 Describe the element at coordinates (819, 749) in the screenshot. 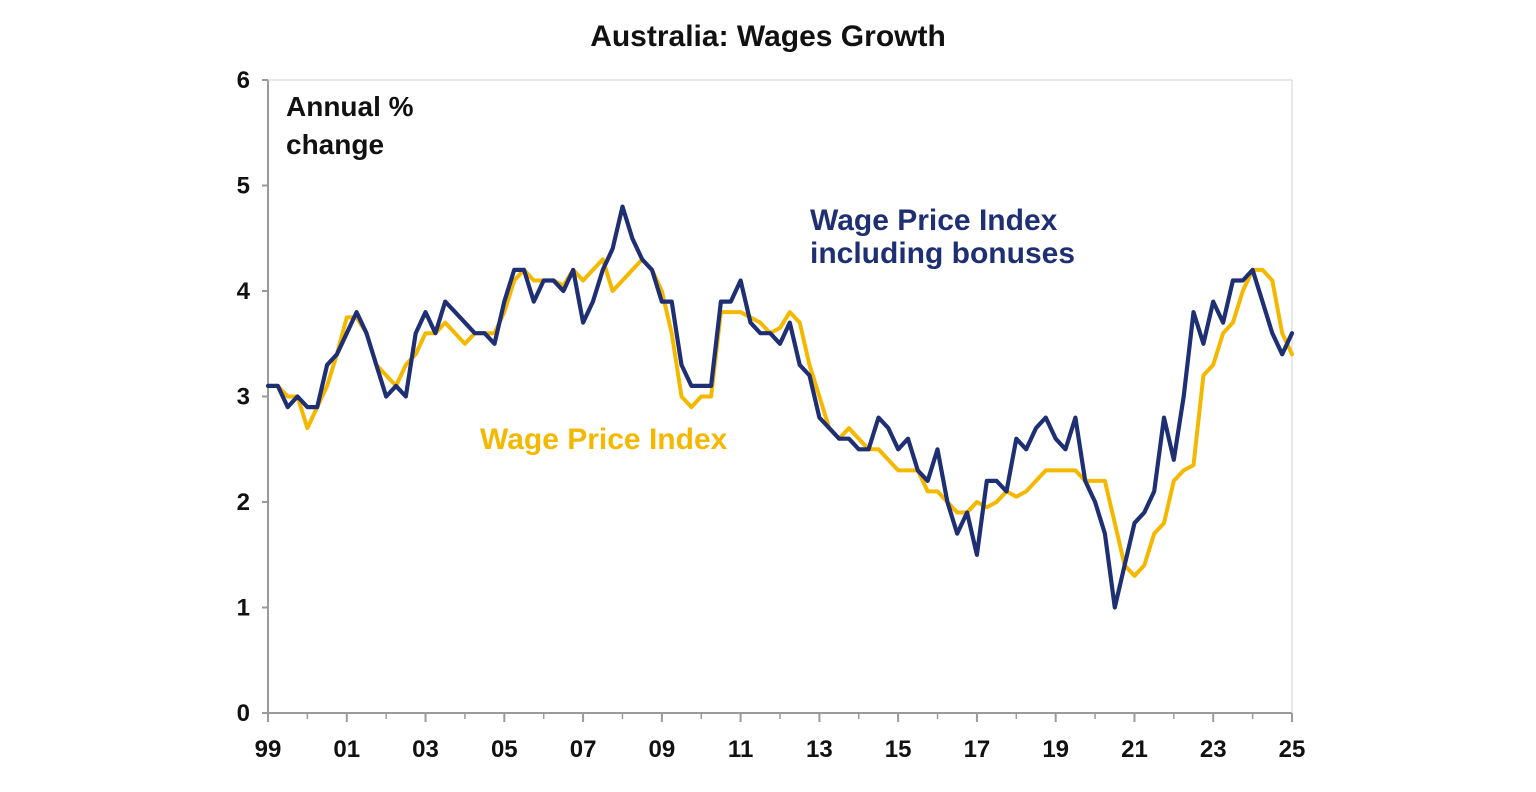

I see `x-tick-label: 13` at that location.